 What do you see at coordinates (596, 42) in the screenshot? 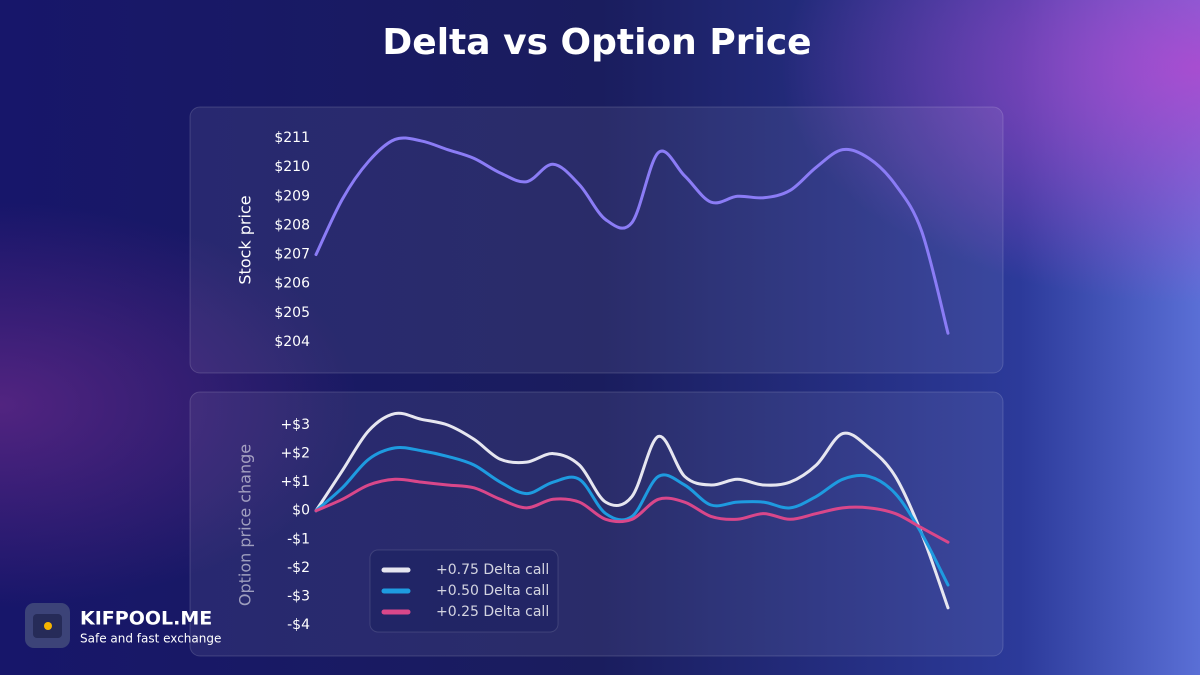
I see `title: Delta vs Option Price` at bounding box center [596, 42].